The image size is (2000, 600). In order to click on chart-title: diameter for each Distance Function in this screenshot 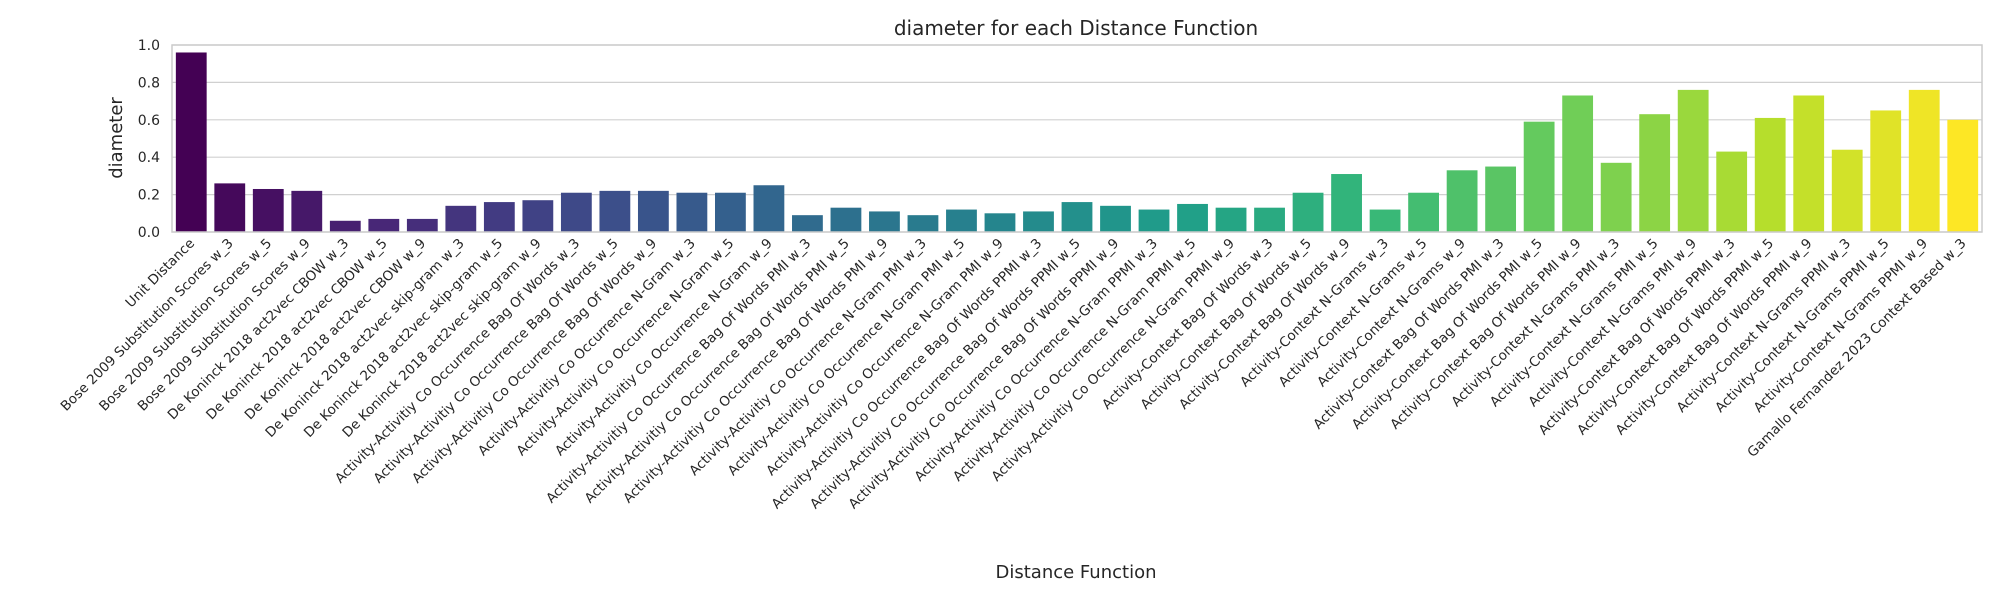, I will do `click(1076, 28)`.